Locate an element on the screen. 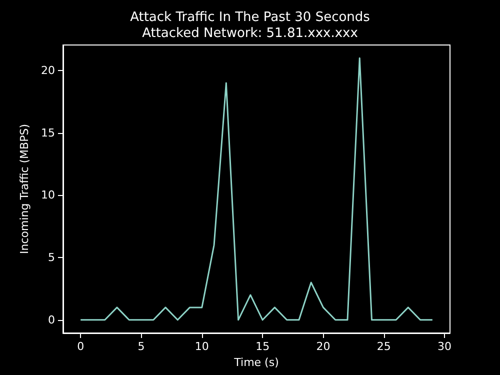 The width and height of the screenshot is (500, 375). x-tick-label: 15 is located at coordinates (263, 346).